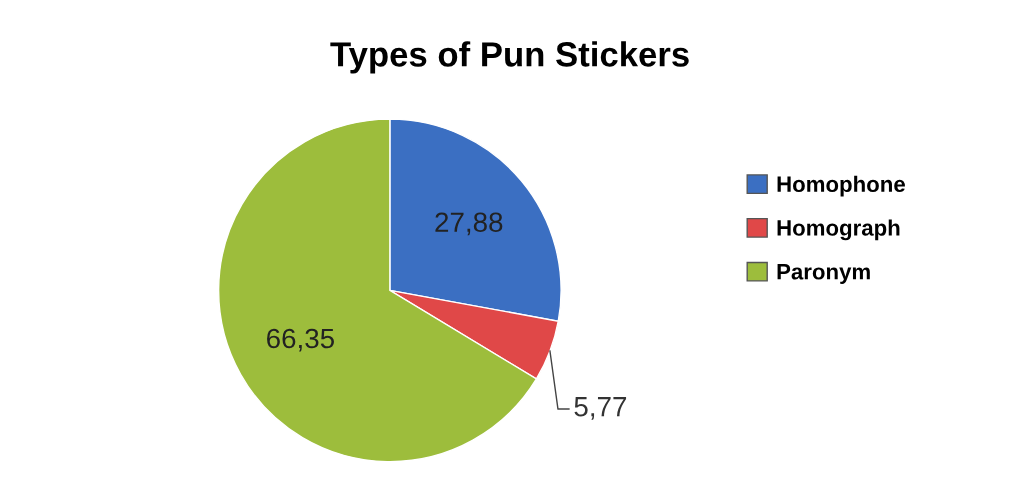 The width and height of the screenshot is (1010, 478). I want to click on legend-label: Homograph, so click(838, 230).